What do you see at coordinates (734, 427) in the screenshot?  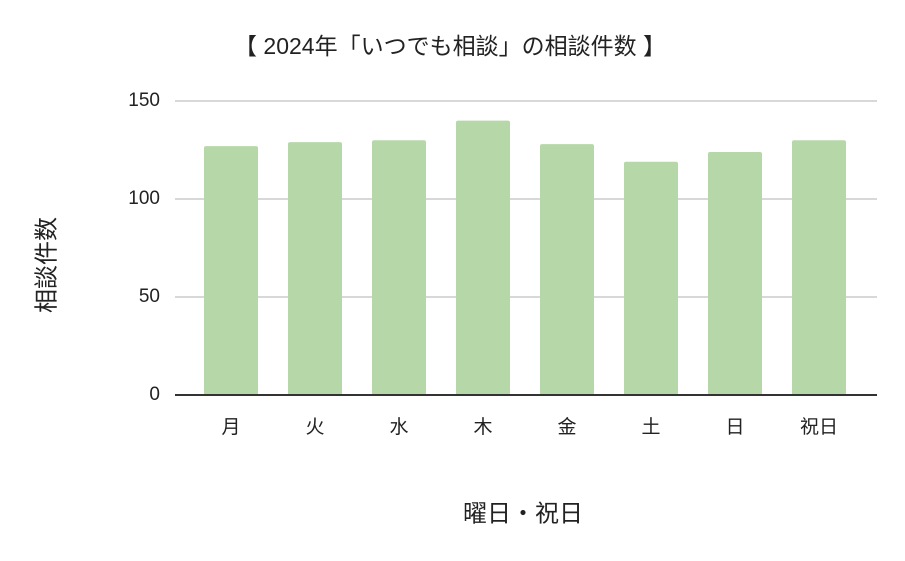 I see `x-tick-label: 日` at bounding box center [734, 427].